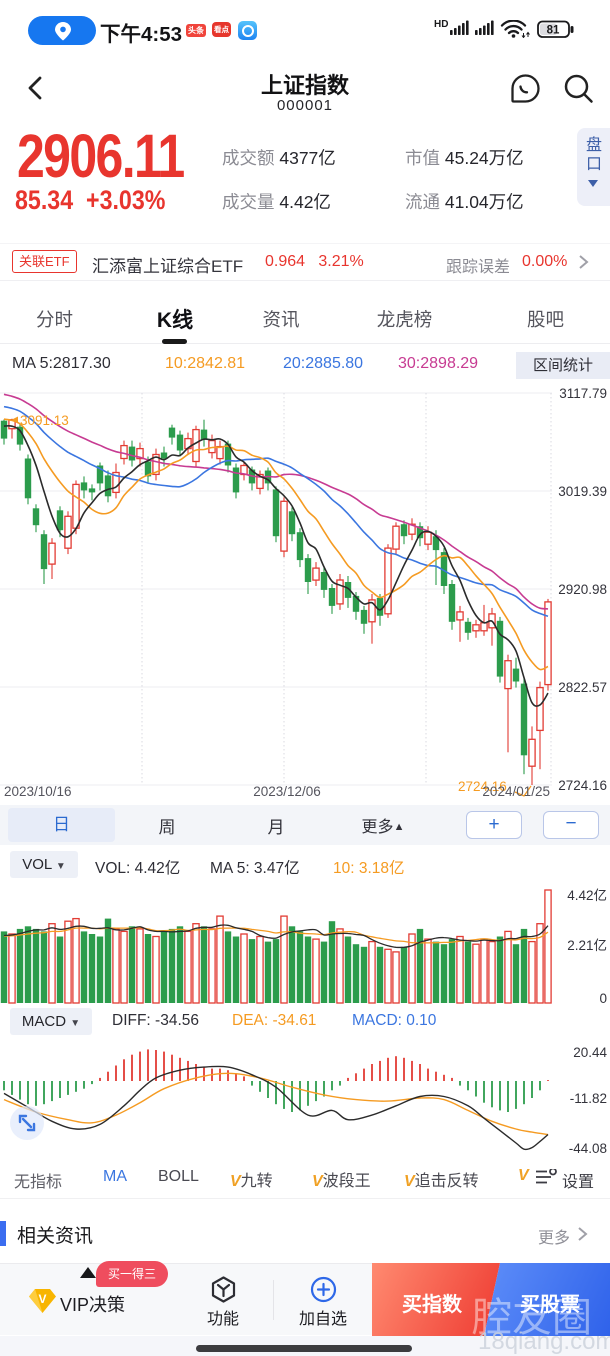 The image size is (610, 1356). What do you see at coordinates (44, 420) in the screenshot?
I see `svg-text: 3091.13` at bounding box center [44, 420].